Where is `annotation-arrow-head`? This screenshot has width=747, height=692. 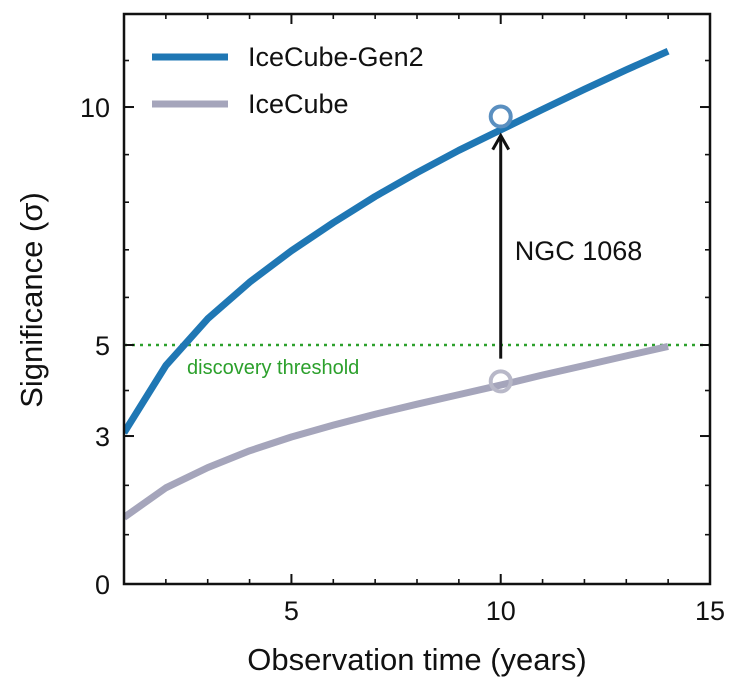 annotation-arrow-head is located at coordinates (501, 141).